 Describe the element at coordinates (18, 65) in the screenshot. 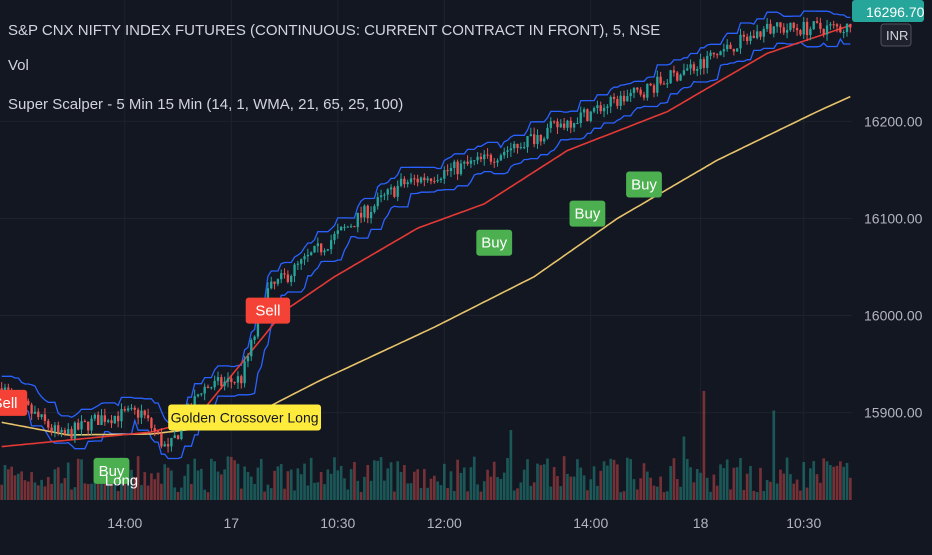

I see `legend-volume: Vol` at that location.